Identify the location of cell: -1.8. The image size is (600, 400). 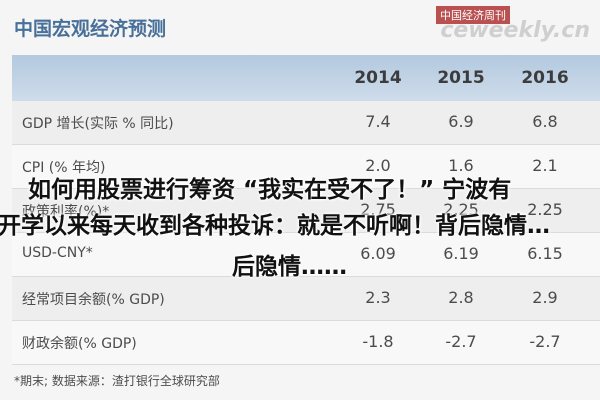
(378, 341).